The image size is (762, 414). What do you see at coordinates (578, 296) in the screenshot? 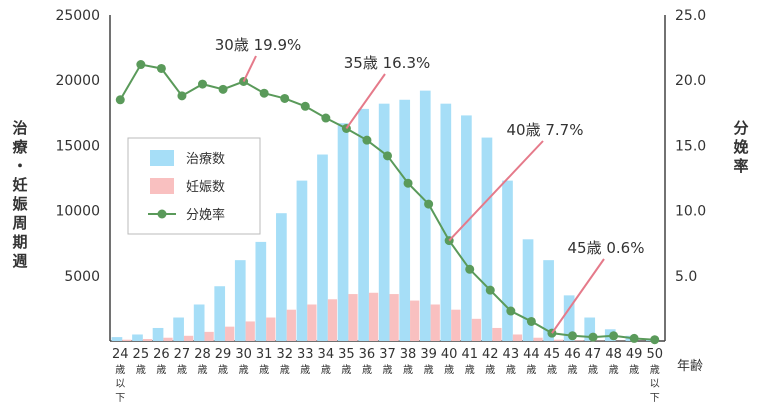
I see `annotation-leader-line` at bounding box center [578, 296].